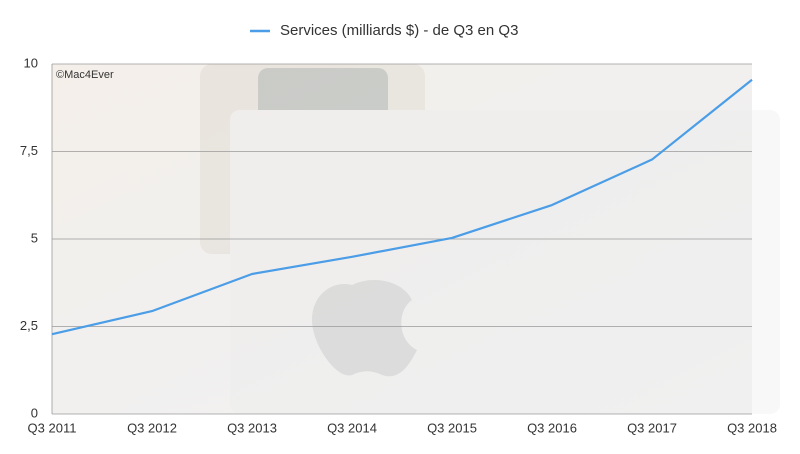  What do you see at coordinates (752, 427) in the screenshot?
I see `x-tick-label: Q3 2018` at bounding box center [752, 427].